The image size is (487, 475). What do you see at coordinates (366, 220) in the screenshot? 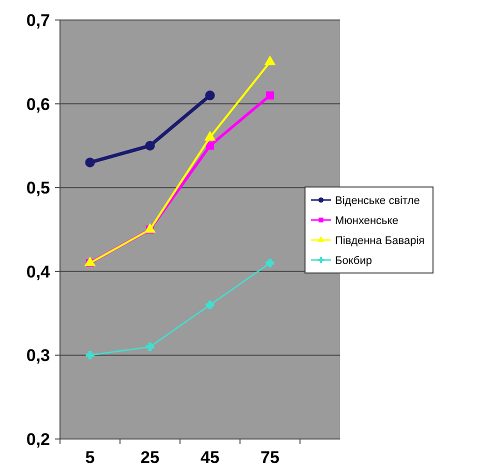
I see `legend-label: Мюнхенське` at bounding box center [366, 220].